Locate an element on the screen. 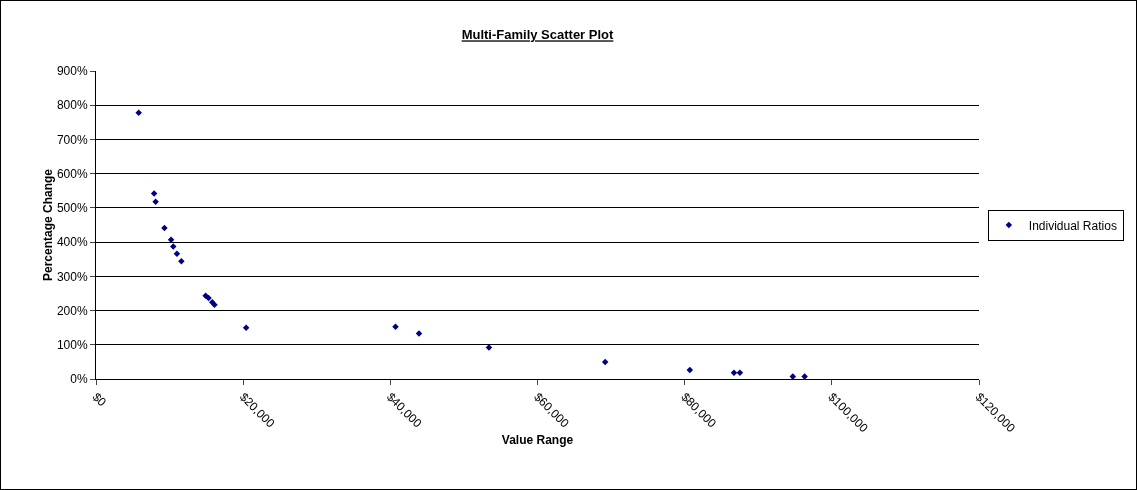  y-tick-label: 500% is located at coordinates (72, 208).